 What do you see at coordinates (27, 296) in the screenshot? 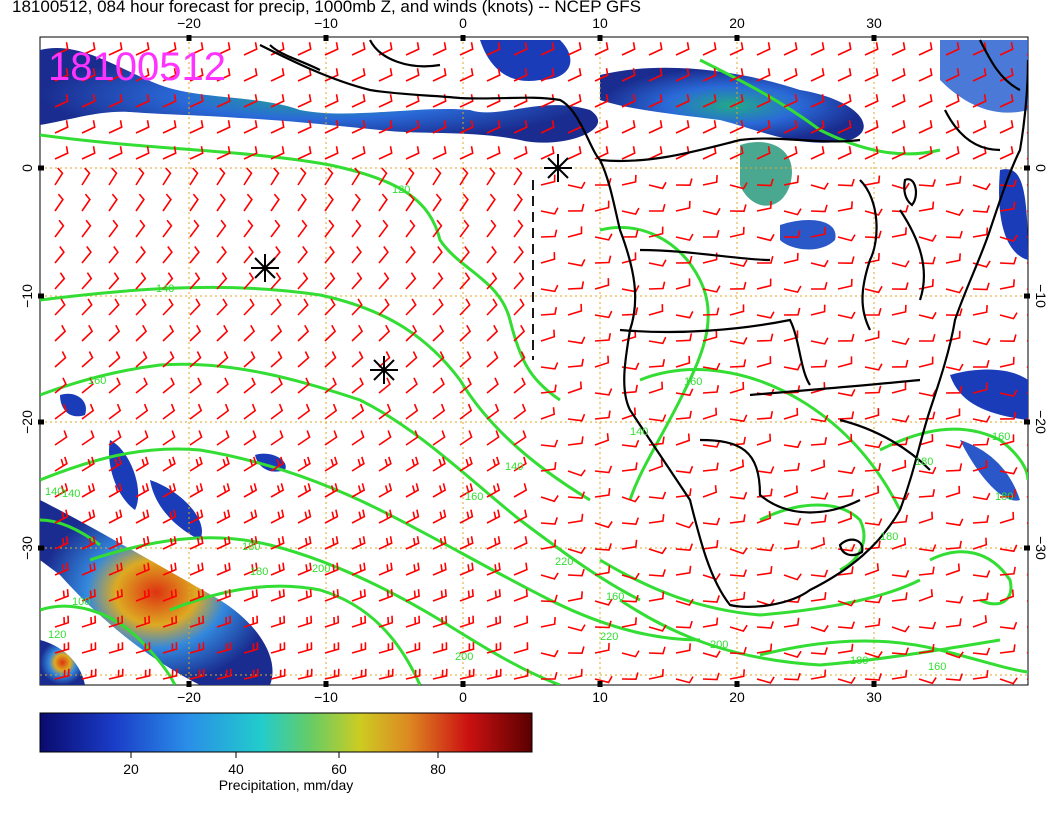
I see `lat-label: −10` at bounding box center [27, 296].